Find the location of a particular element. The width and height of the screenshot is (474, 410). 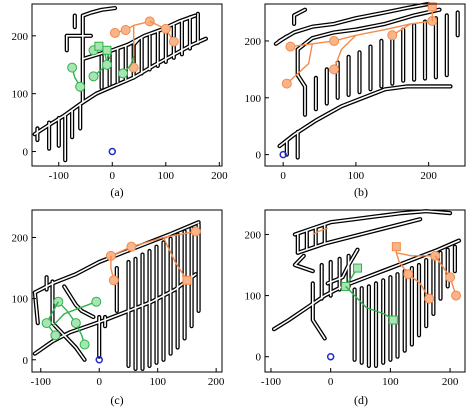

green-route is located at coordinates (74, 314).